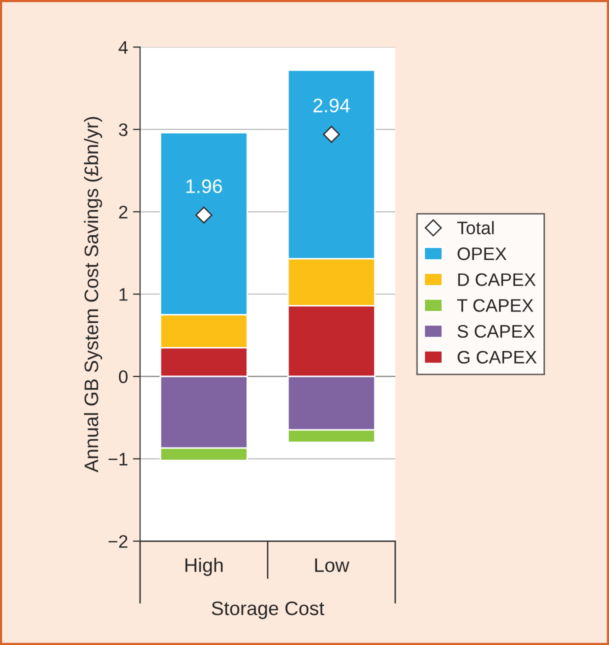 The image size is (609, 645). I want to click on legend-label: T CAPEX, so click(495, 305).